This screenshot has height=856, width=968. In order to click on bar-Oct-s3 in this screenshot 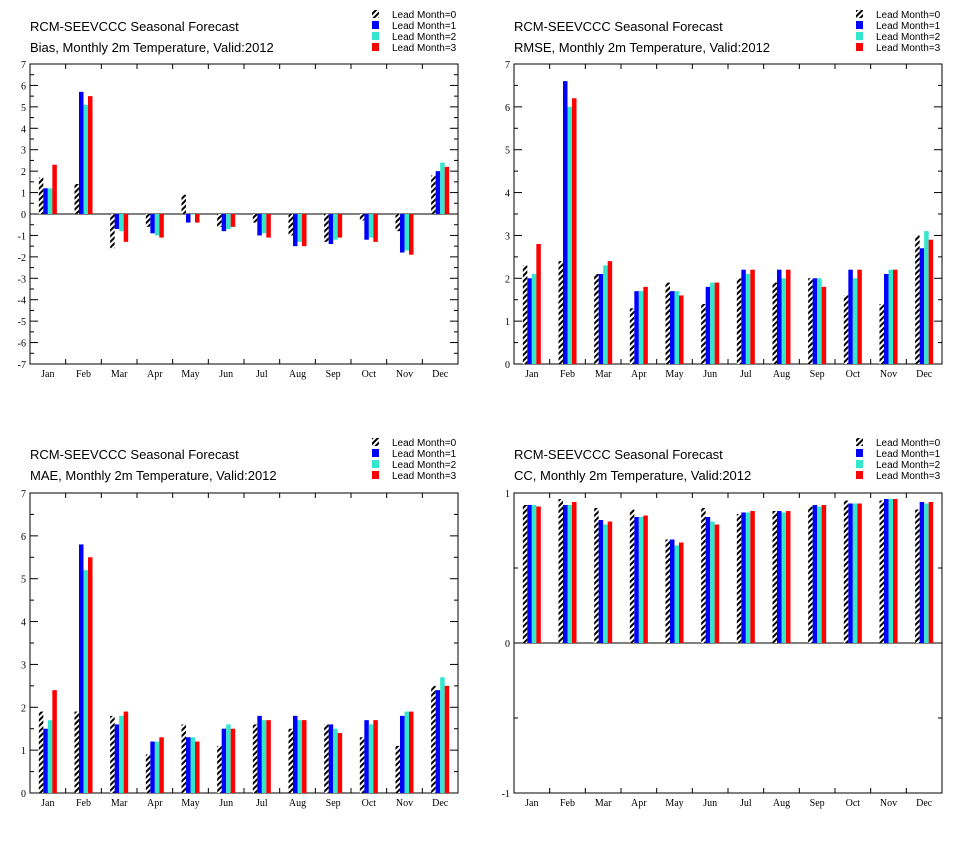, I will do `click(375, 756)`.